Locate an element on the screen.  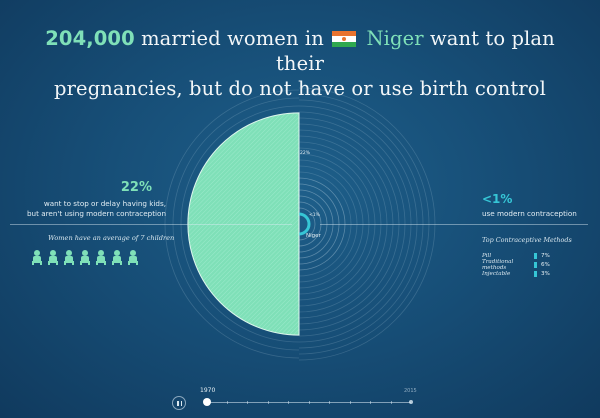
timeline-handle is located at coordinates (207, 402).